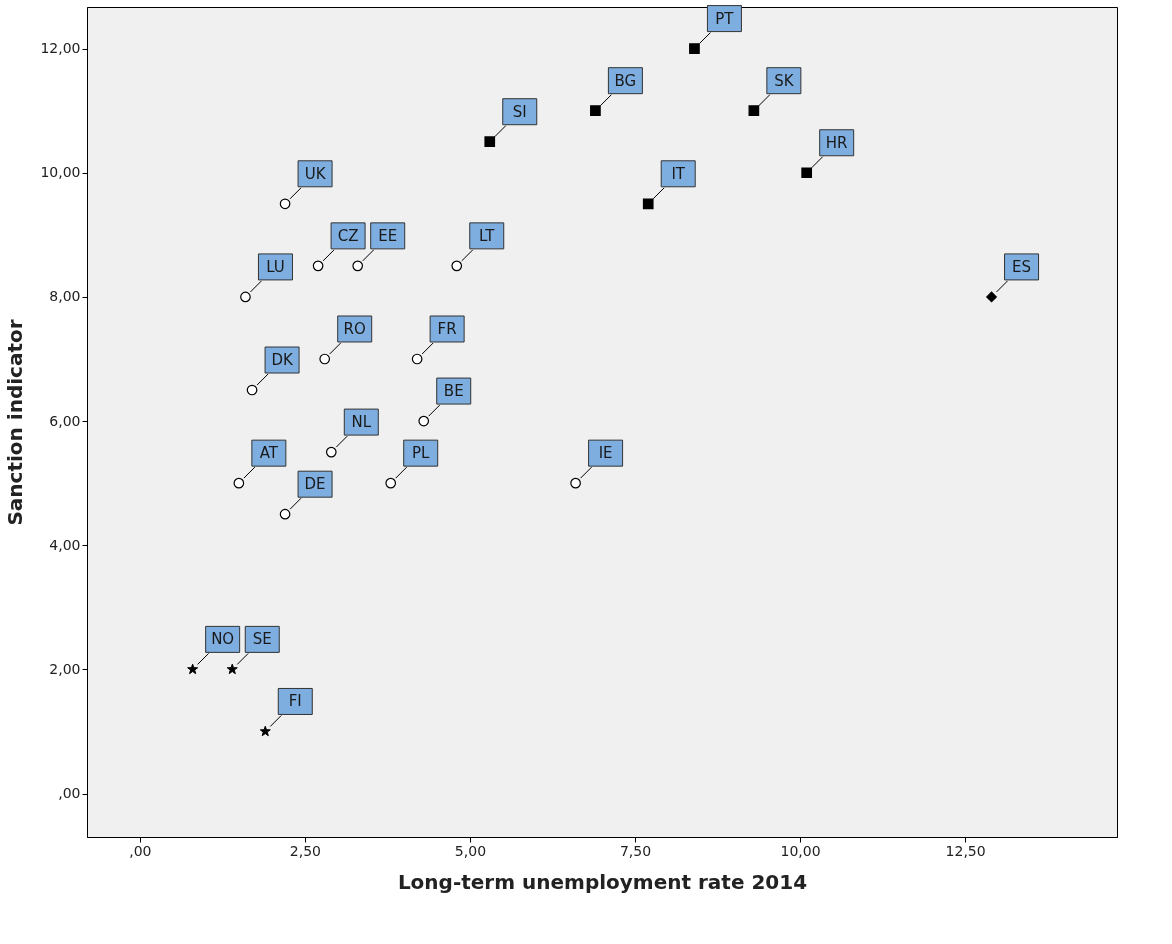 The width and height of the screenshot is (1172, 944). Describe the element at coordinates (625, 80) in the screenshot. I see `annotation: BG` at that location.